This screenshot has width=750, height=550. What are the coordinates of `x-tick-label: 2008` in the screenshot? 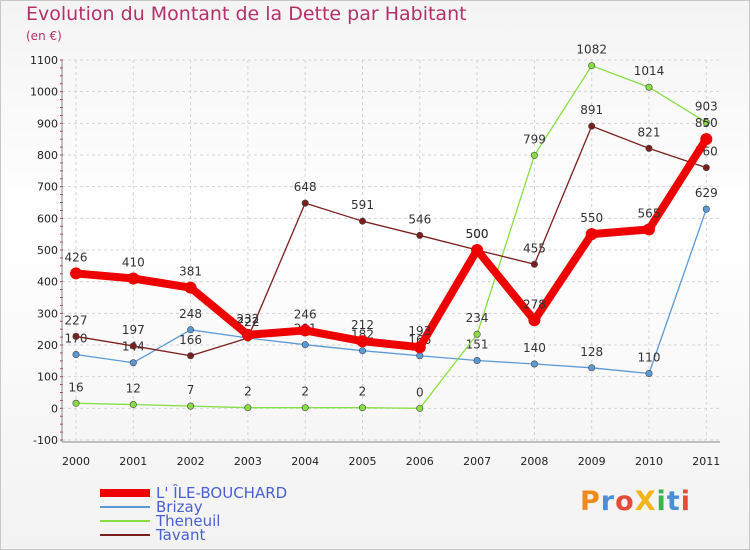 It's located at (534, 461).